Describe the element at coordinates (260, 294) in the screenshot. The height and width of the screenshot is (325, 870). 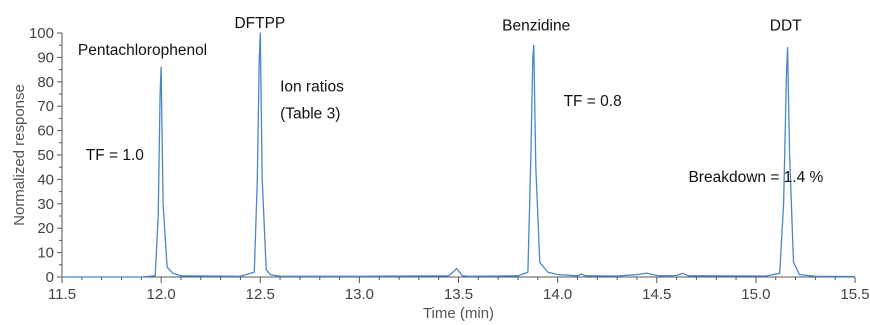
I see `x-tick-label: 12.5` at that location.